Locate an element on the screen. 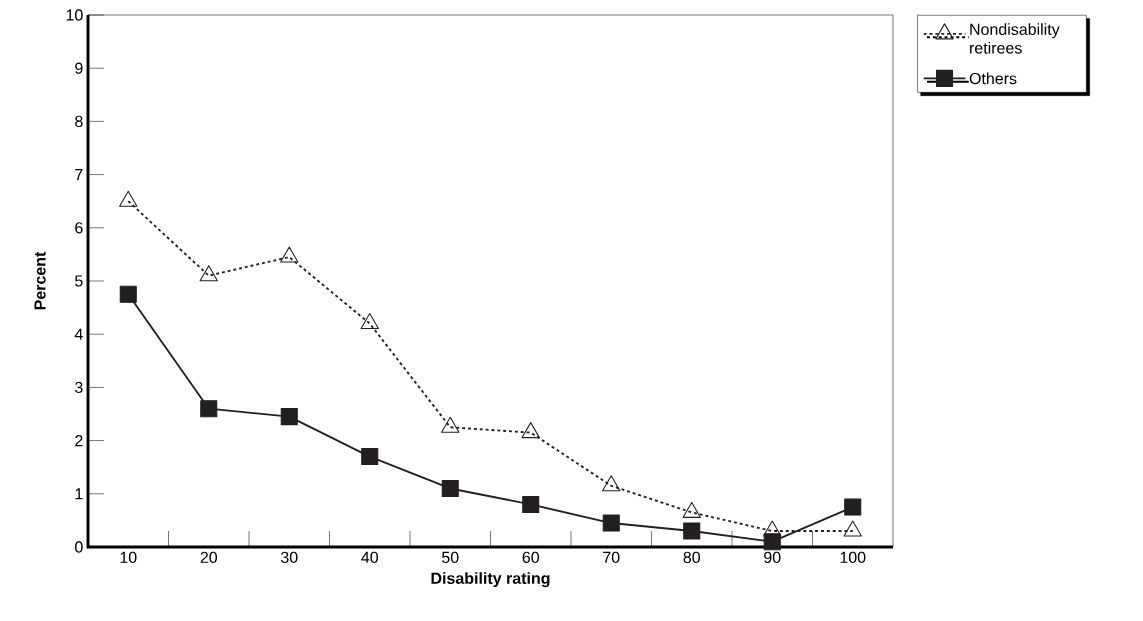 This screenshot has height=621, width=1143. y-tick-label: 4 is located at coordinates (78, 334).